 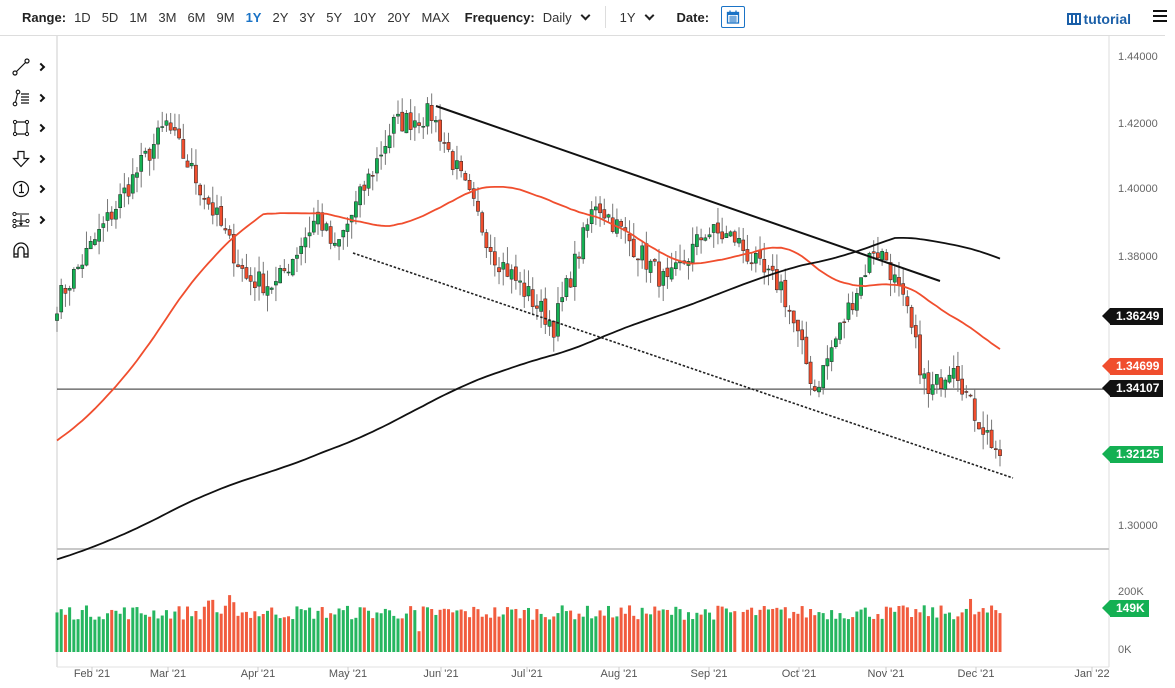 I want to click on y-tick: 1.40000, so click(x=1138, y=189).